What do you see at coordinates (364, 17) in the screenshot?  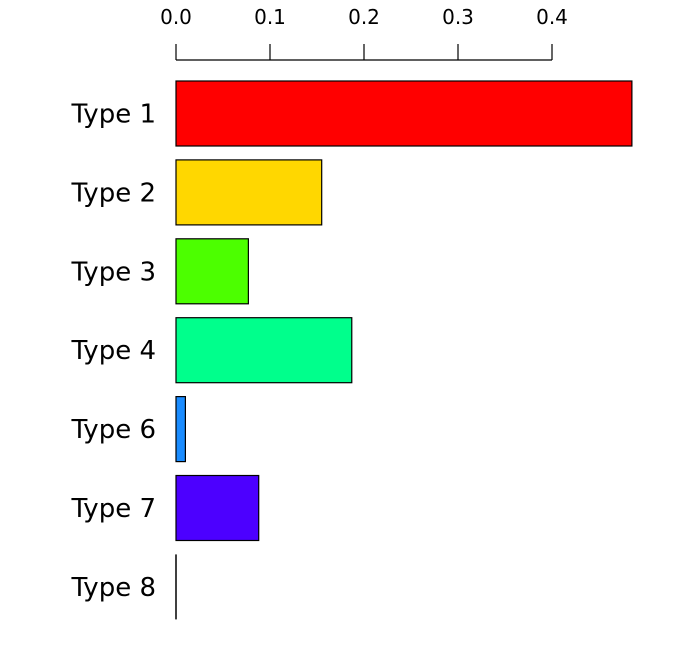 I see `x-tick-label: 0.2` at bounding box center [364, 17].